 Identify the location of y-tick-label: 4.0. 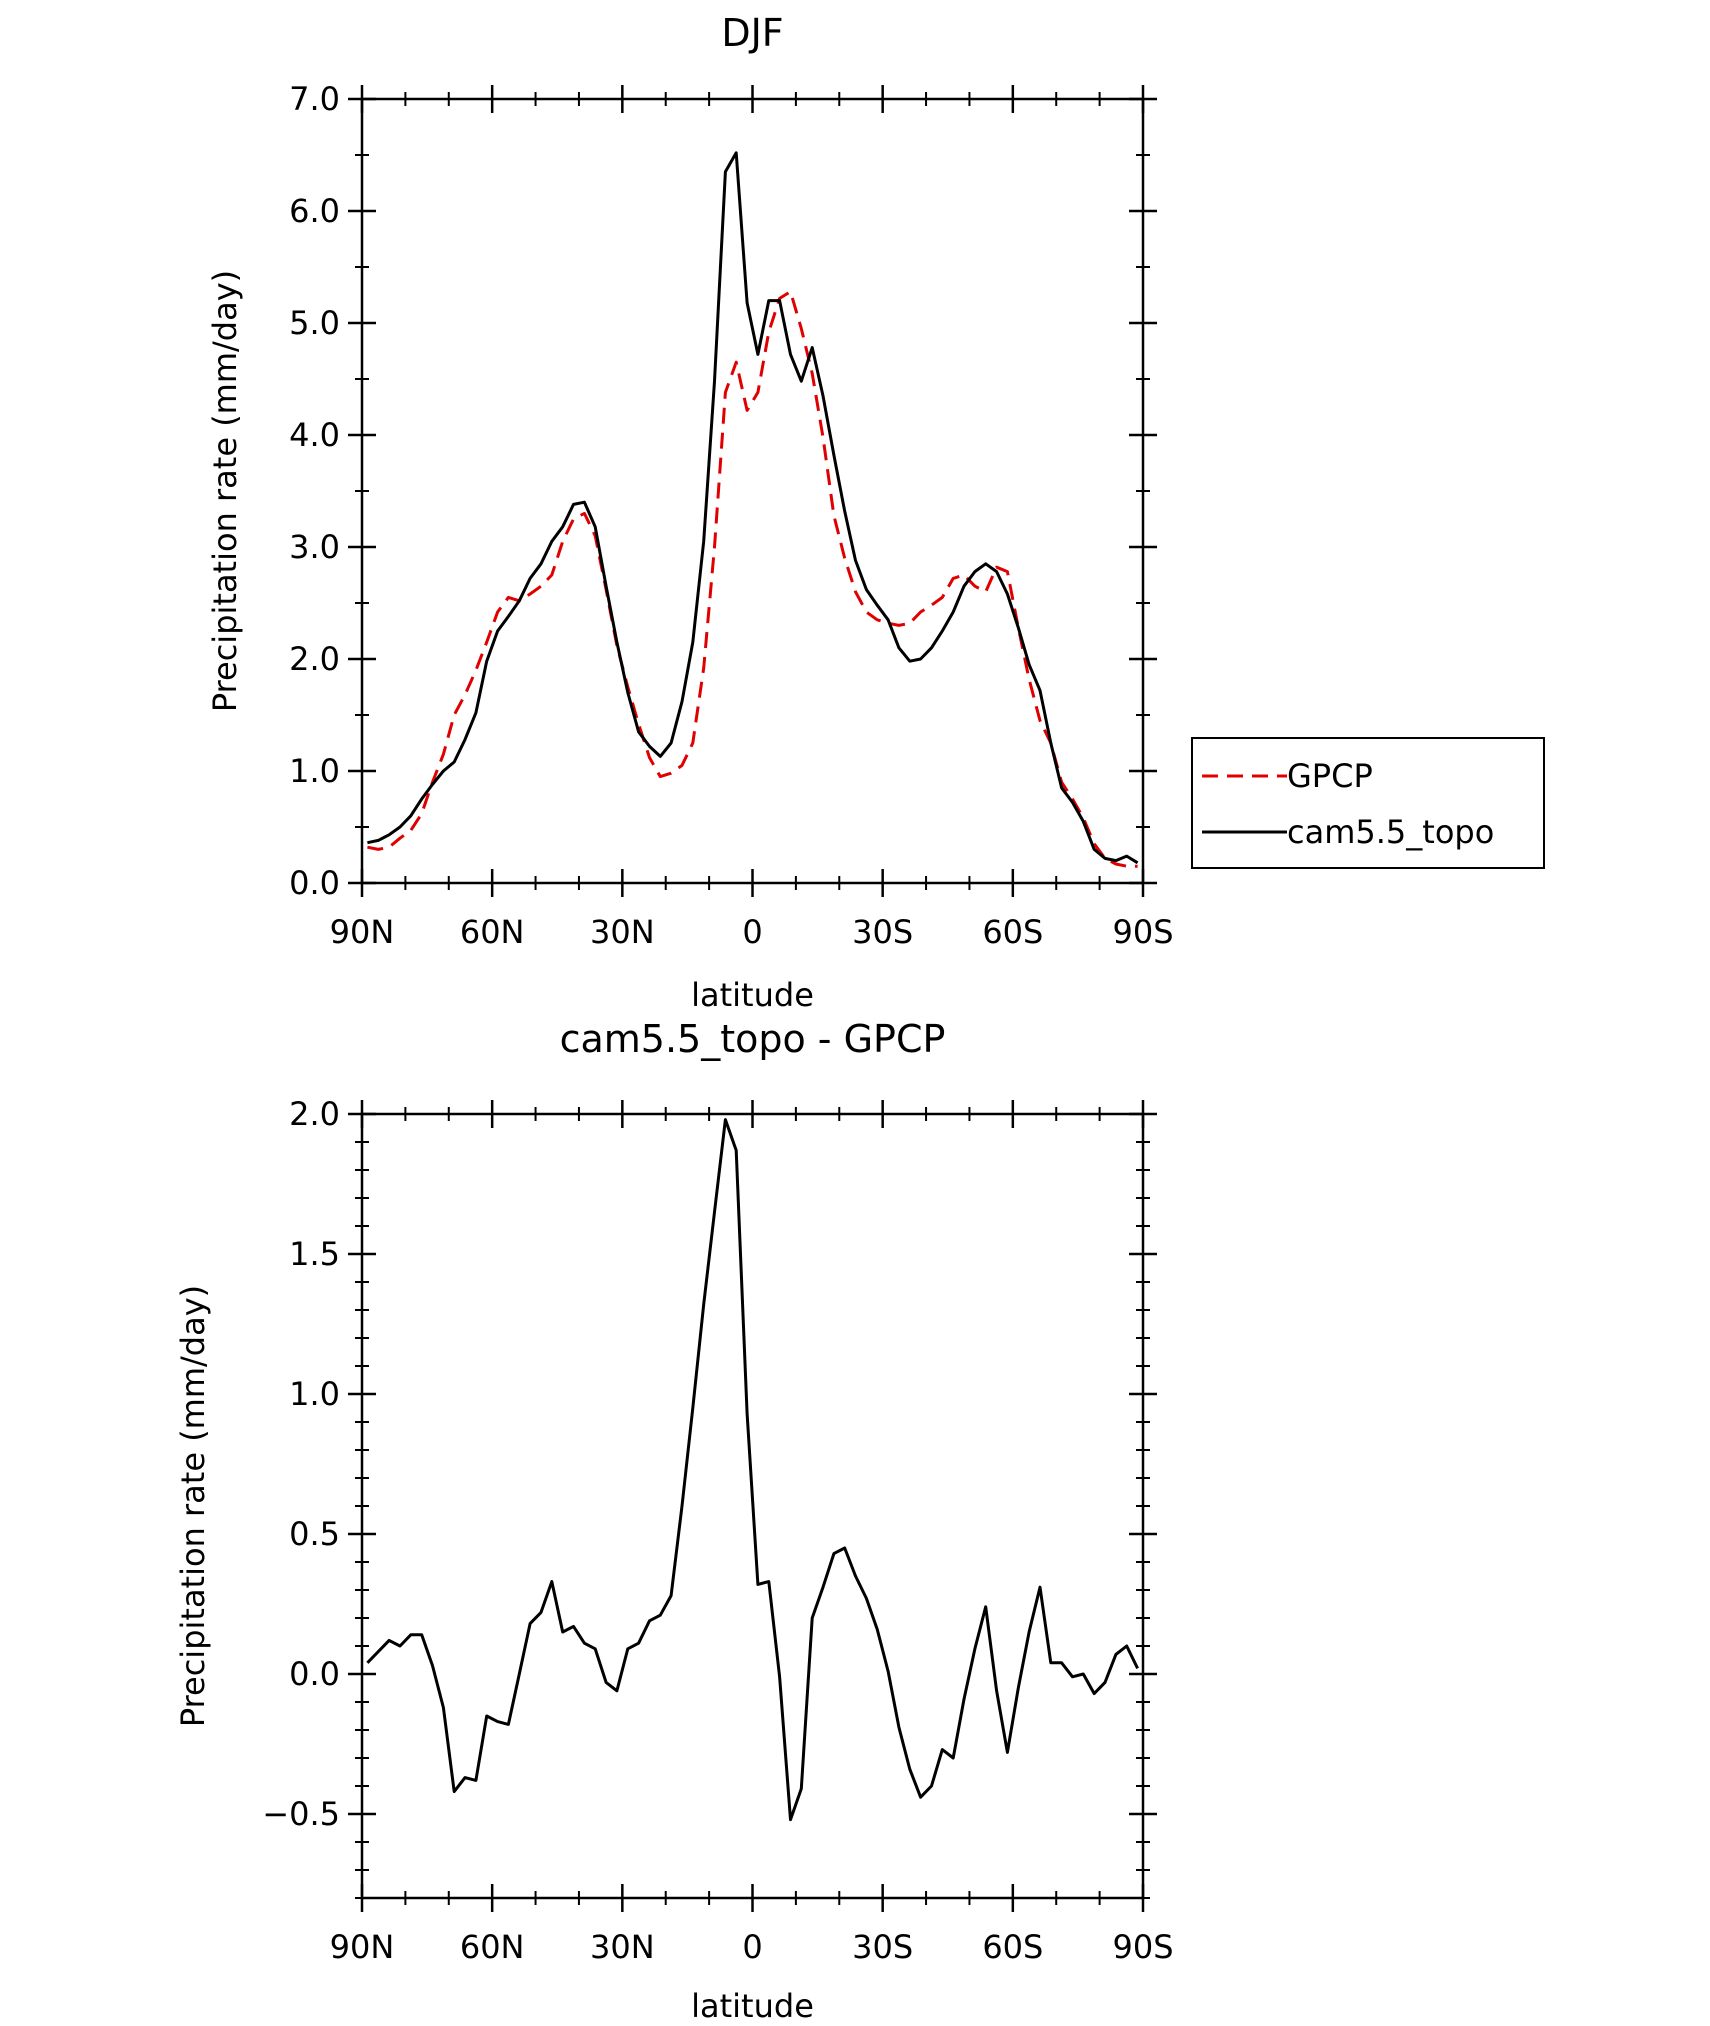
(314, 435).